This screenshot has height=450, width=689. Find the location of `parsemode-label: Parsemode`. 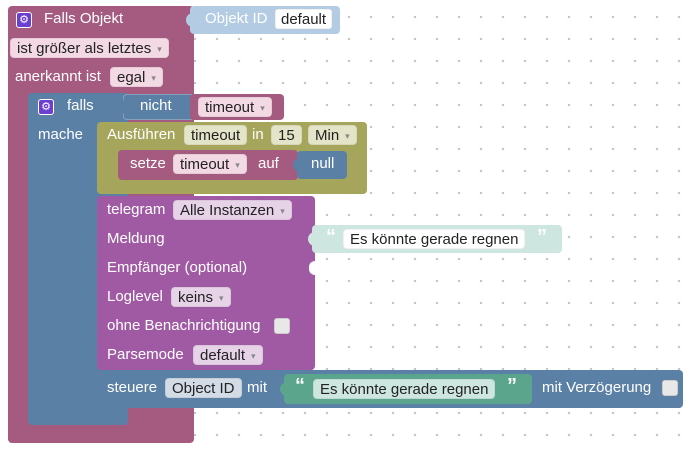

parsemode-label: Parsemode is located at coordinates (145, 354).